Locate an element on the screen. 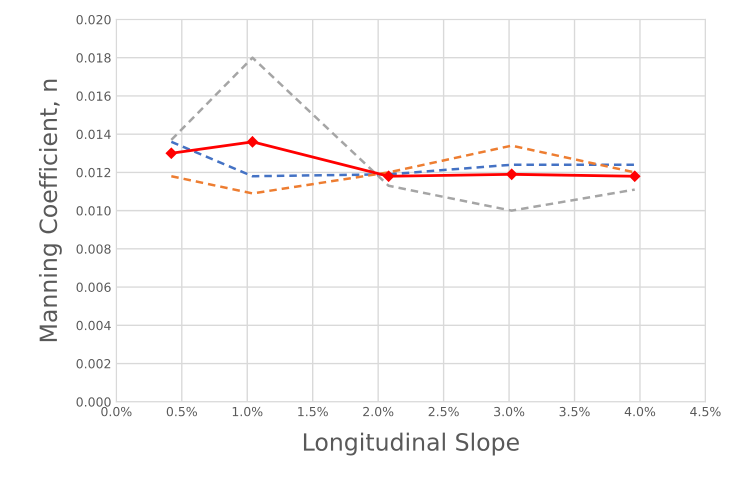 The image size is (741, 487). y-tick-label: 0.020 is located at coordinates (93, 19).